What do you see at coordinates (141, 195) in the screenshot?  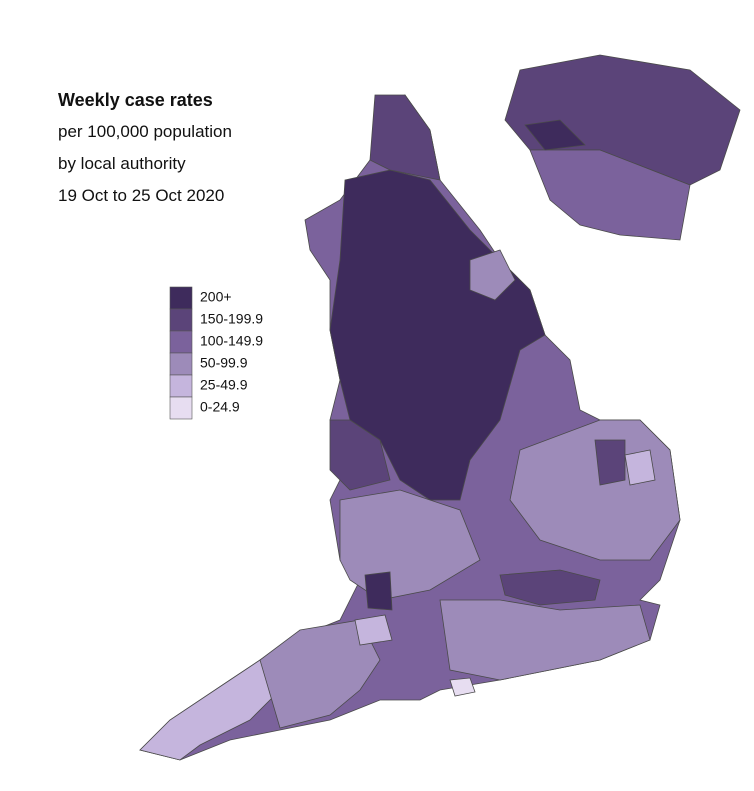 I see `subtitle-line: 19 Oct to 25 Oct 2020` at bounding box center [141, 195].